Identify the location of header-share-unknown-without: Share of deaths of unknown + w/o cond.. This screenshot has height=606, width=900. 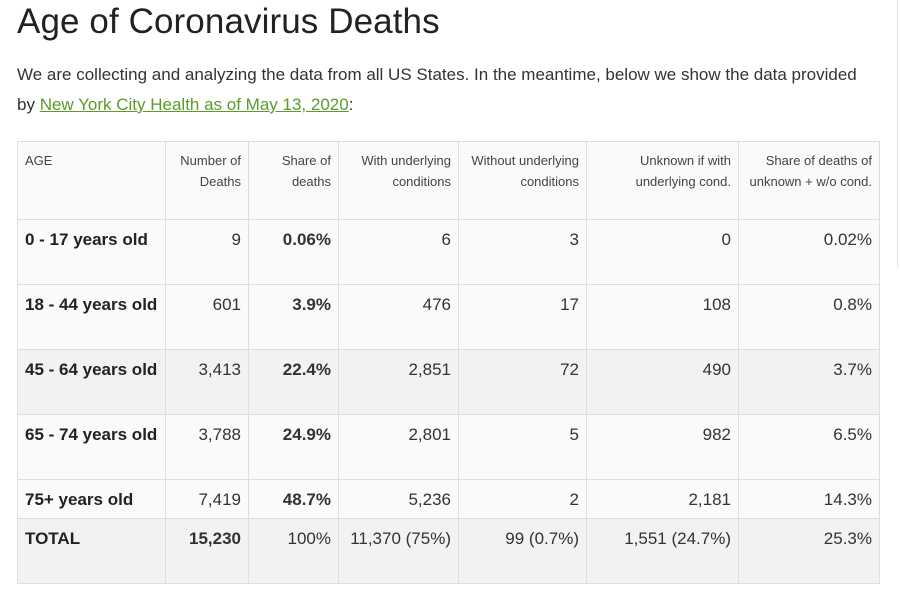
(809, 180).